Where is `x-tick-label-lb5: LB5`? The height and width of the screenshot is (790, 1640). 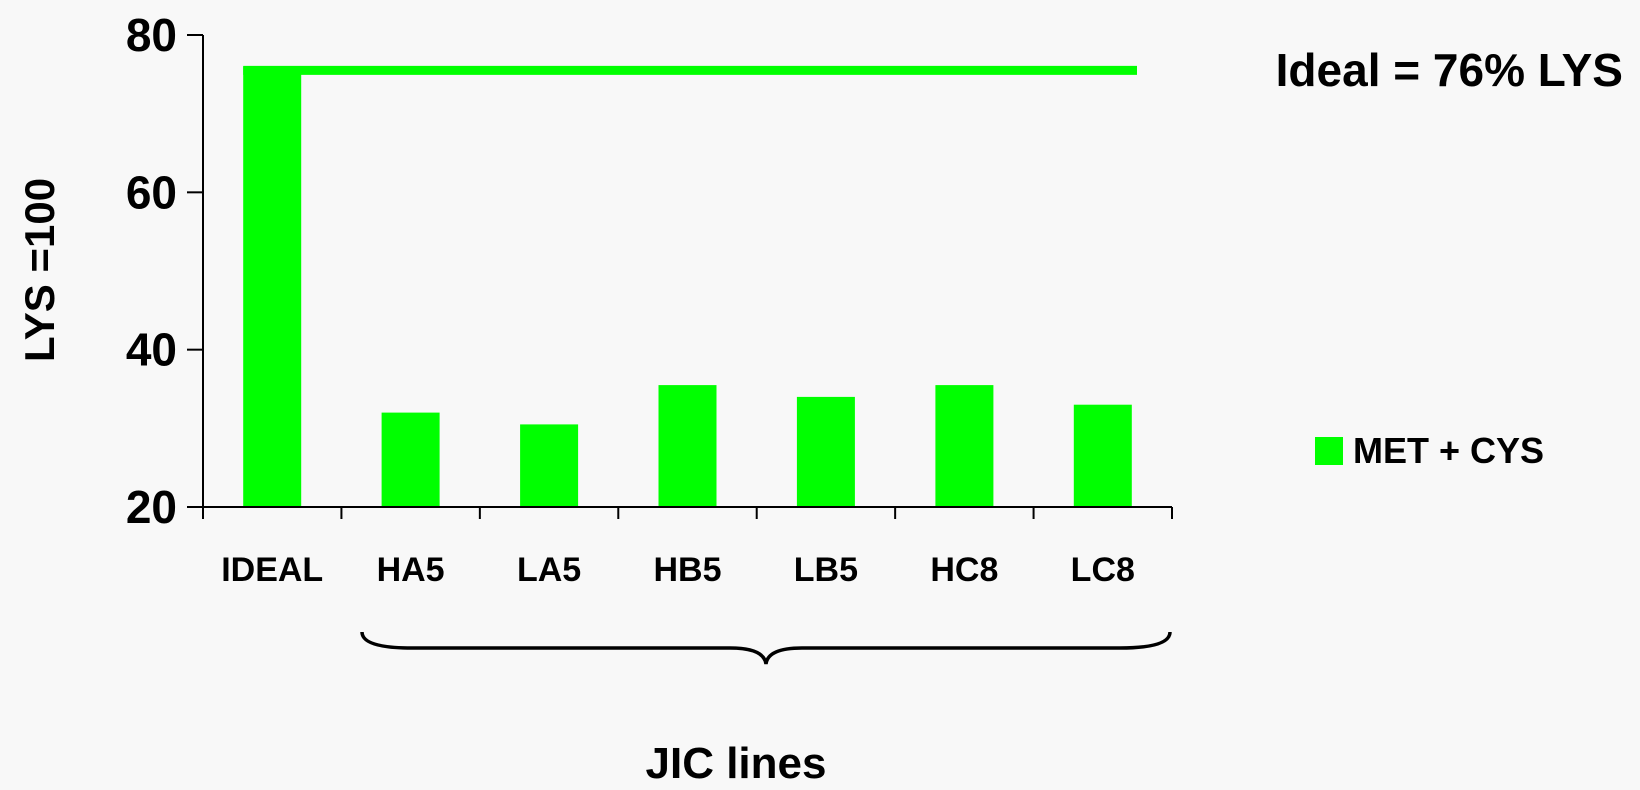 x-tick-label-lb5: LB5 is located at coordinates (826, 570).